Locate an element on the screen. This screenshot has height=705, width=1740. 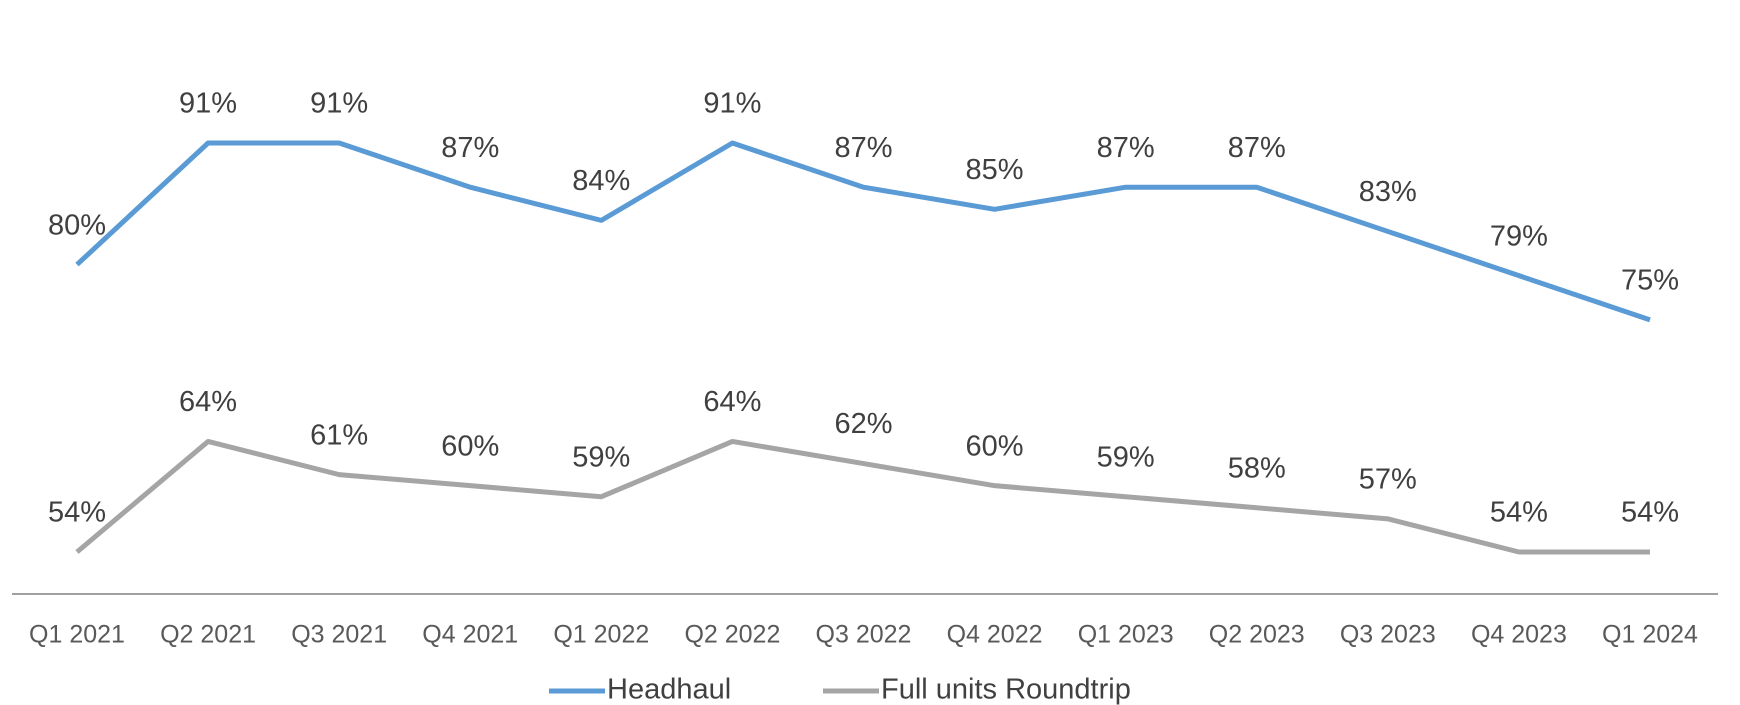
legend-label: Headhaul is located at coordinates (669, 689).